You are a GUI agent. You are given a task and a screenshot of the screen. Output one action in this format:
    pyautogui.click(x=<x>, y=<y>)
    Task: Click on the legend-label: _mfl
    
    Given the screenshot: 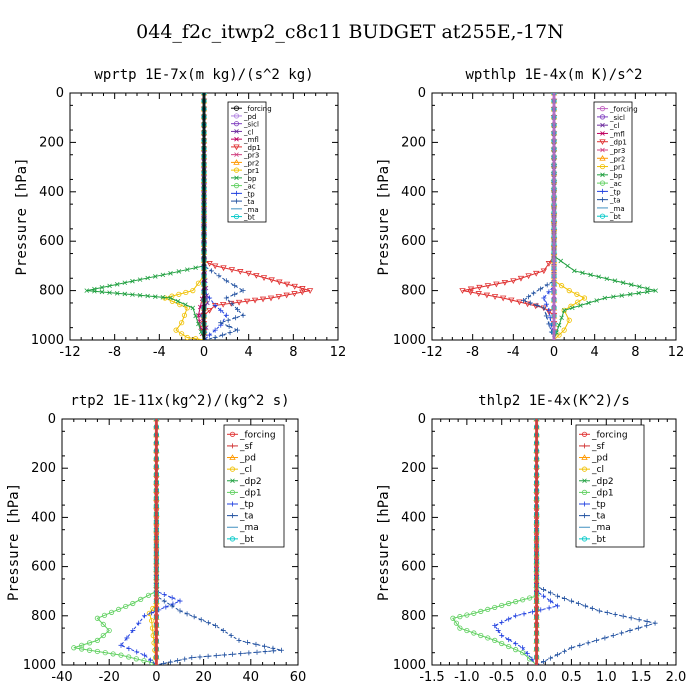 What is the action you would take?
    pyautogui.click(x=251, y=140)
    